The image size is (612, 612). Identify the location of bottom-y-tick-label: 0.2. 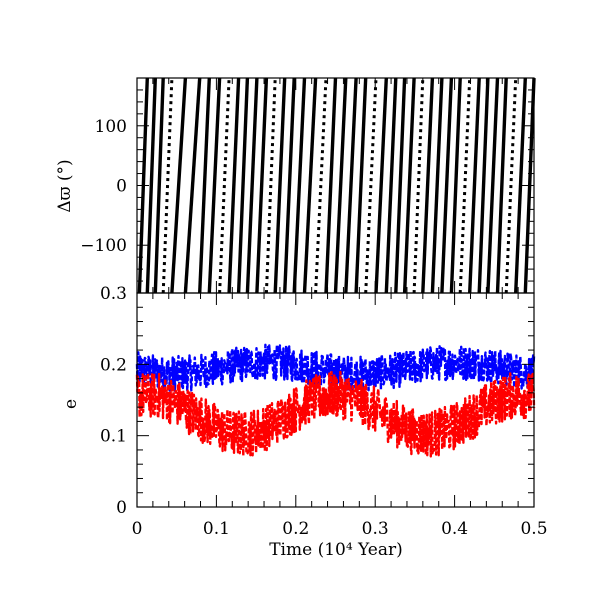
(113, 365).